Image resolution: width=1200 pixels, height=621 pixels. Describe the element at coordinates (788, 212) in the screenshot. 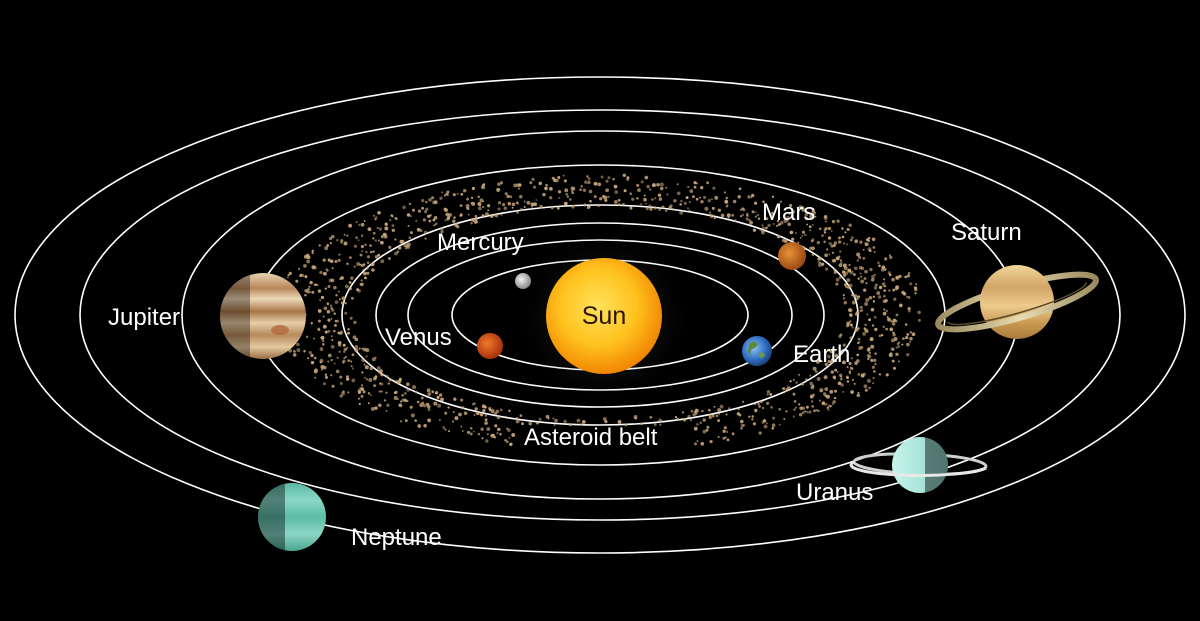

I see `mars-label: Mars` at that location.